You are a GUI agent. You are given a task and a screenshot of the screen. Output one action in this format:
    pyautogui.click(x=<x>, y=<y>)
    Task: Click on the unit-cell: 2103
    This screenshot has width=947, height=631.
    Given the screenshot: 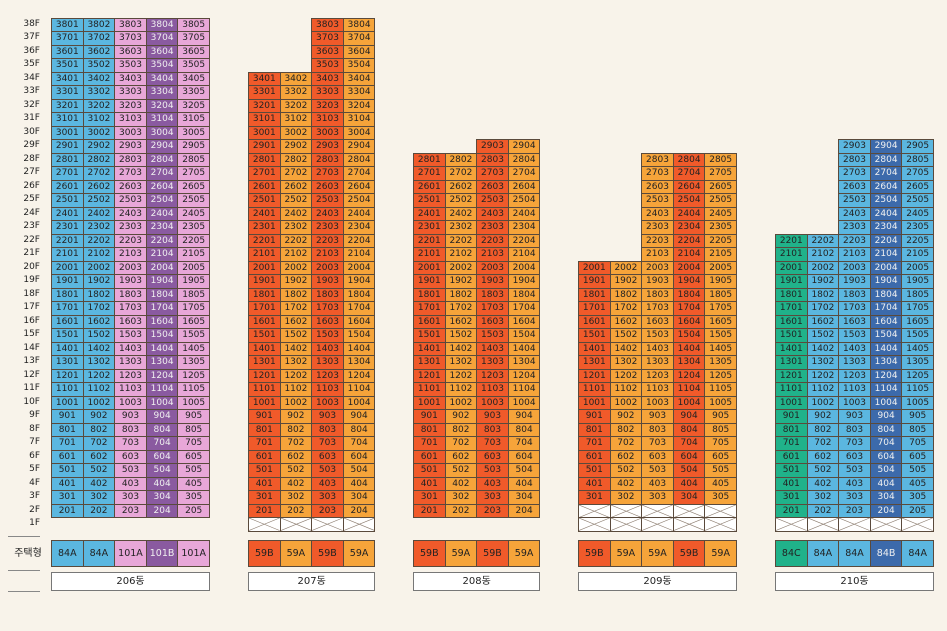 What is the action you would take?
    pyautogui.click(x=492, y=254)
    